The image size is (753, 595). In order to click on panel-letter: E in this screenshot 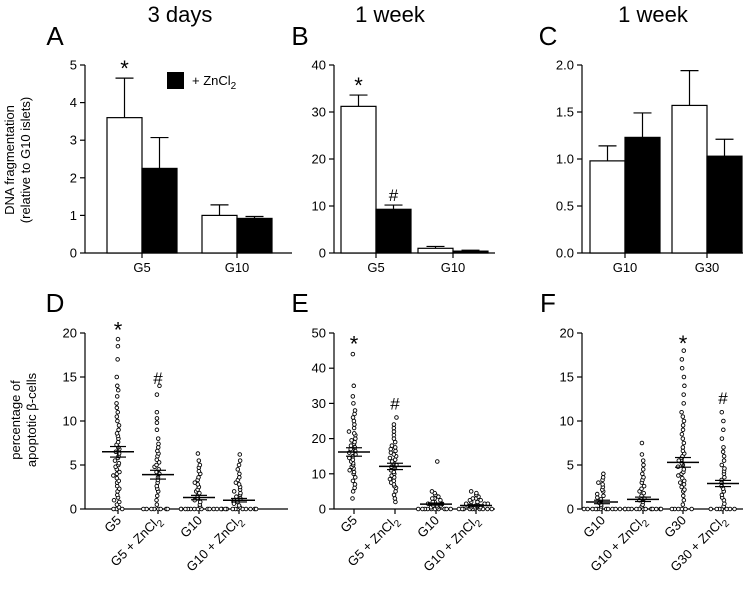, I will do `click(299, 303)`.